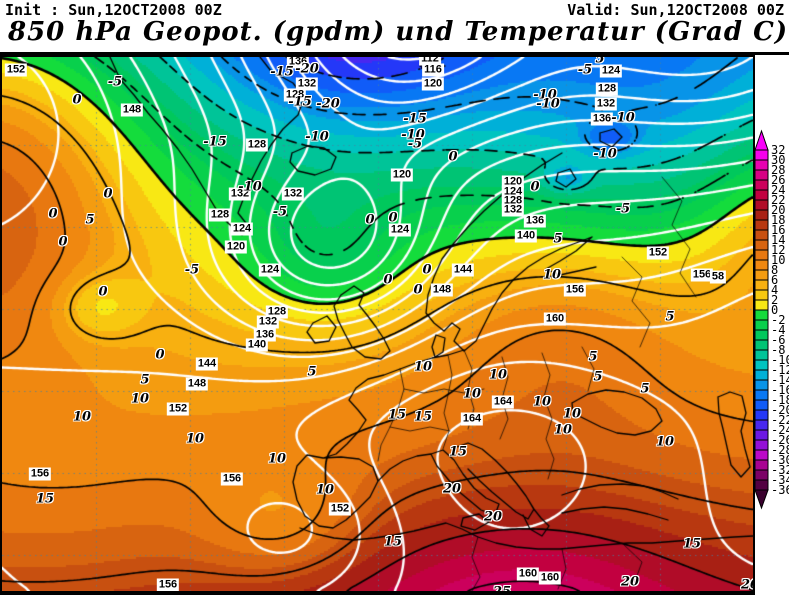 Image resolution: width=789 pixels, height=597 pixels. I want to click on colorbar-tick-label: 20, so click(778, 210).